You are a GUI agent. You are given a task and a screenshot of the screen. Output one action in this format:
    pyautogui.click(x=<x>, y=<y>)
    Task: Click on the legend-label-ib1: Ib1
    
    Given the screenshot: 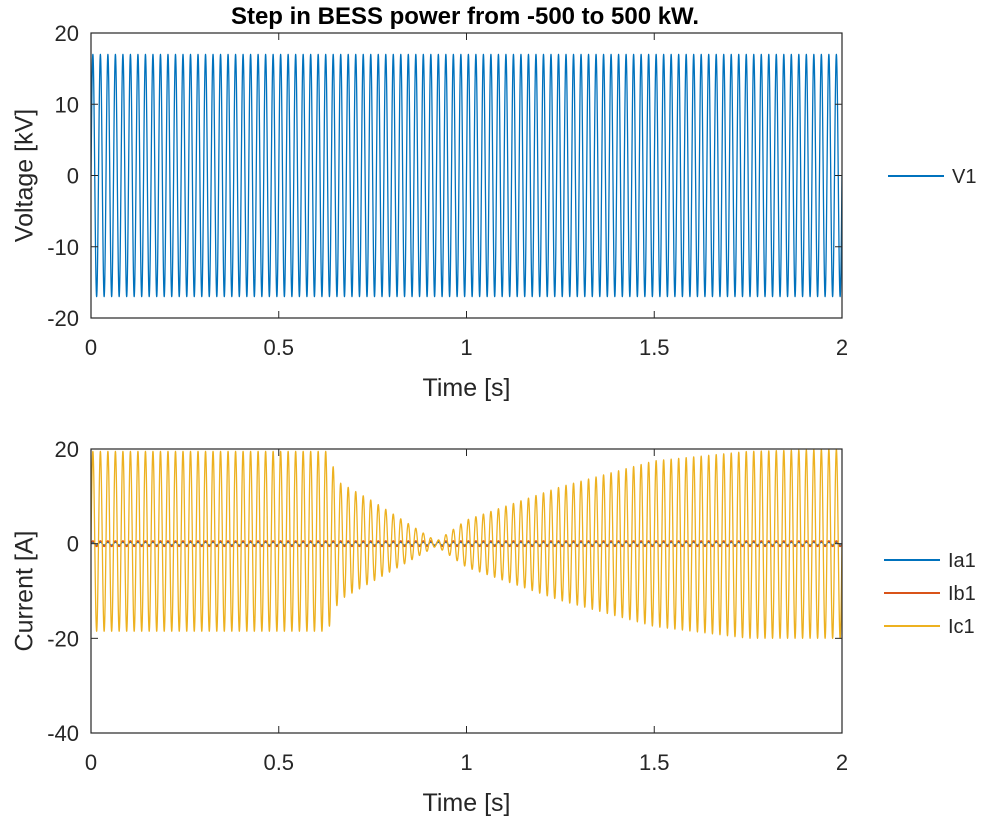 What is the action you would take?
    pyautogui.click(x=962, y=594)
    